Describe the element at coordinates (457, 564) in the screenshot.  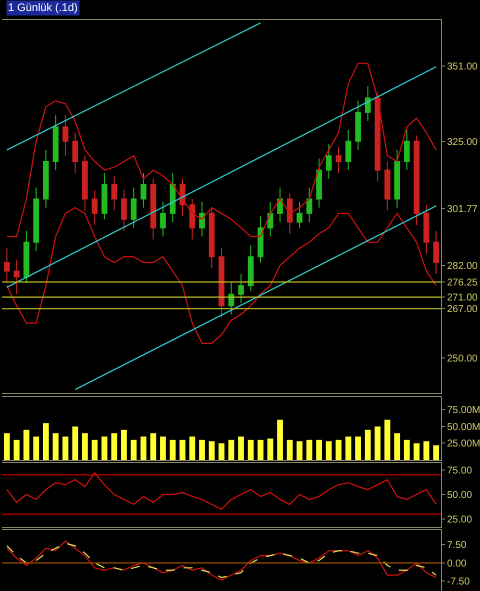
I see `y-tick-label: 0.00` at that location.